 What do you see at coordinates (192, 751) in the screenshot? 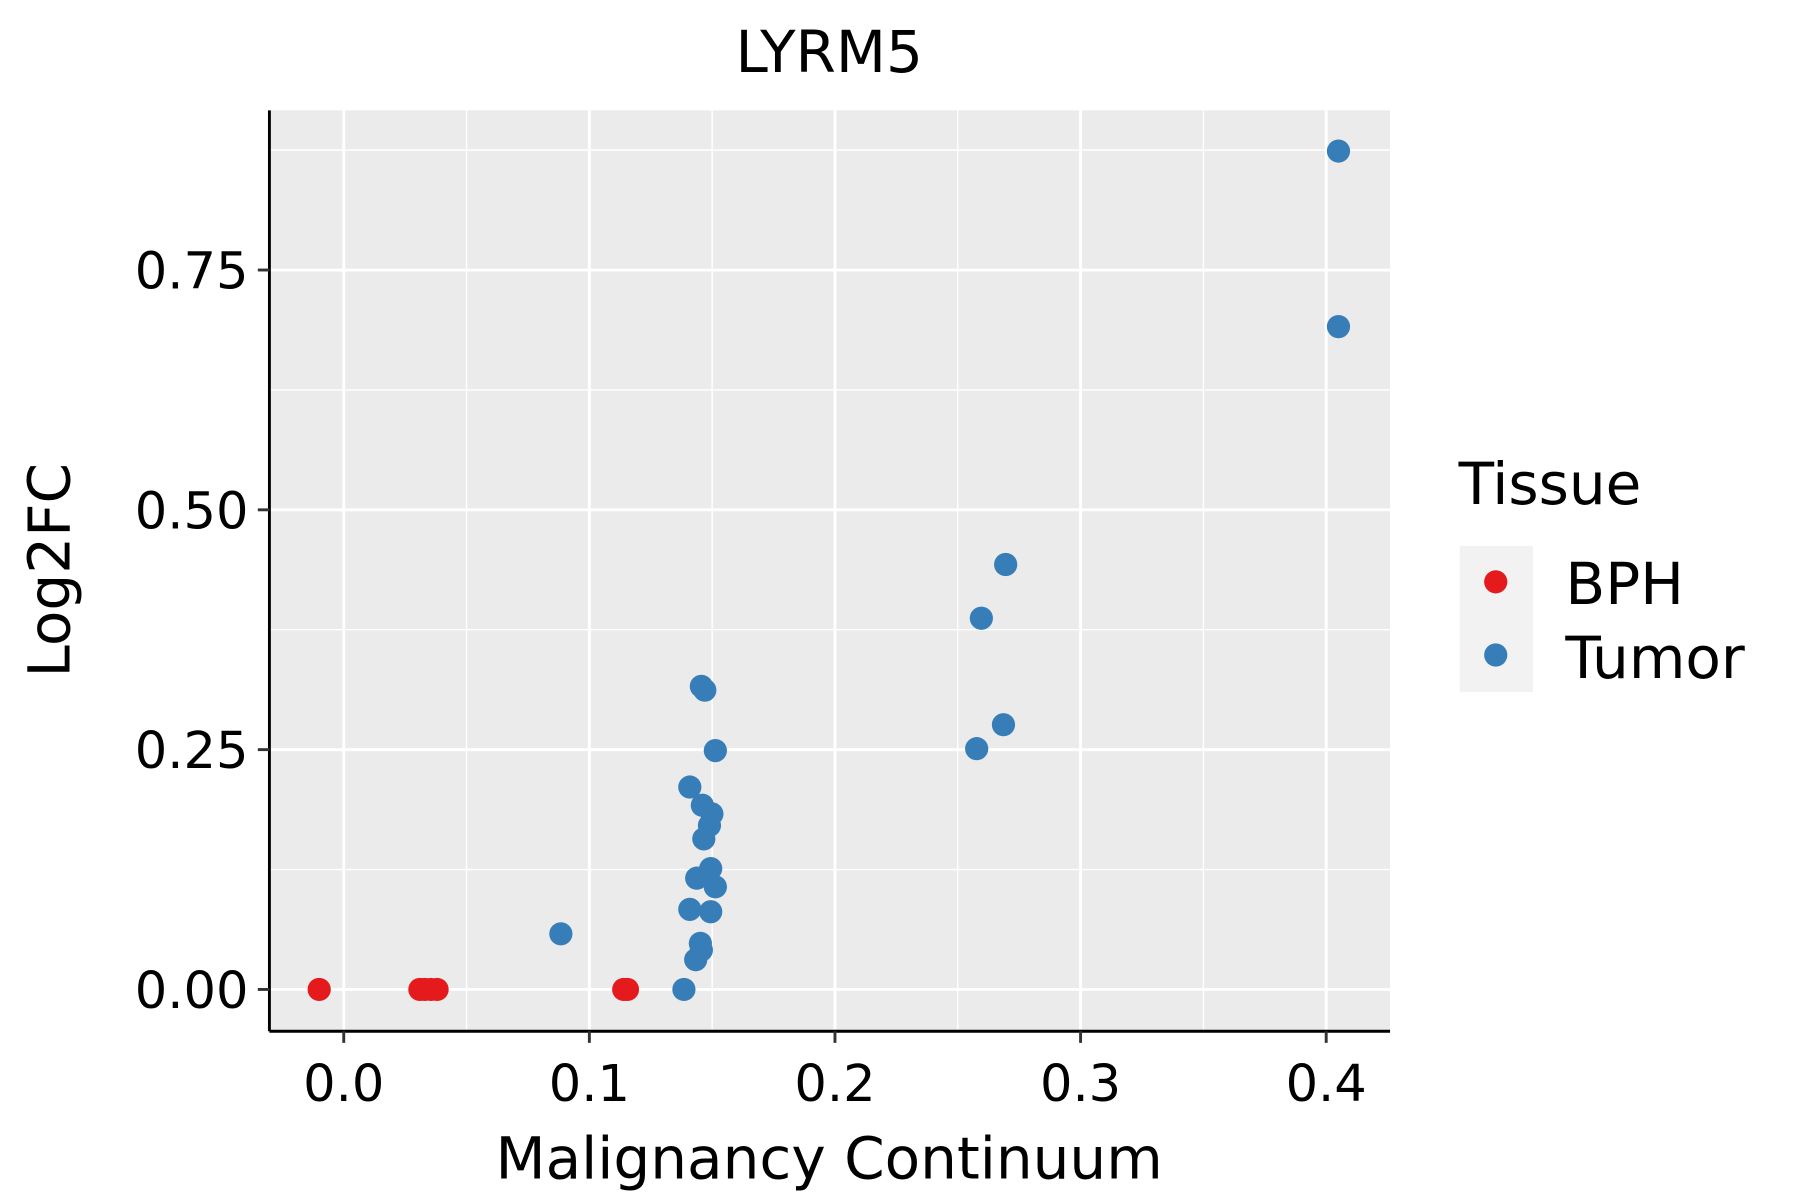
I see `y-tick-label: 0.25` at bounding box center [192, 751].